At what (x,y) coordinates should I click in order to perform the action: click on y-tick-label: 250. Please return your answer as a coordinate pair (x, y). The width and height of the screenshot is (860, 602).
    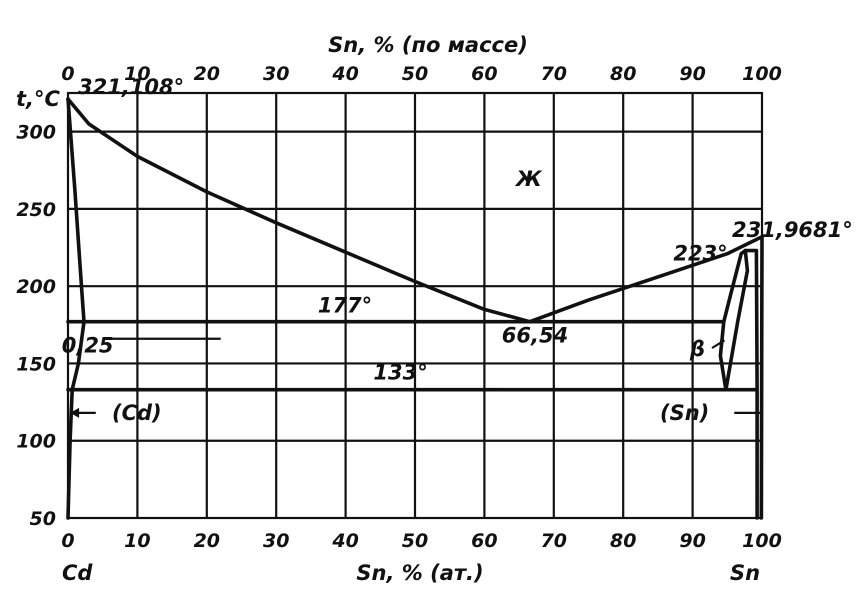
    Looking at the image, I should click on (36, 210).